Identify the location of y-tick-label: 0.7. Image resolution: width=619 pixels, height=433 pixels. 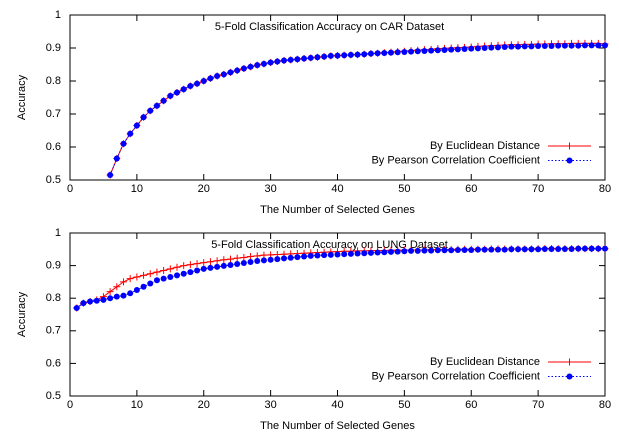
(53, 114).